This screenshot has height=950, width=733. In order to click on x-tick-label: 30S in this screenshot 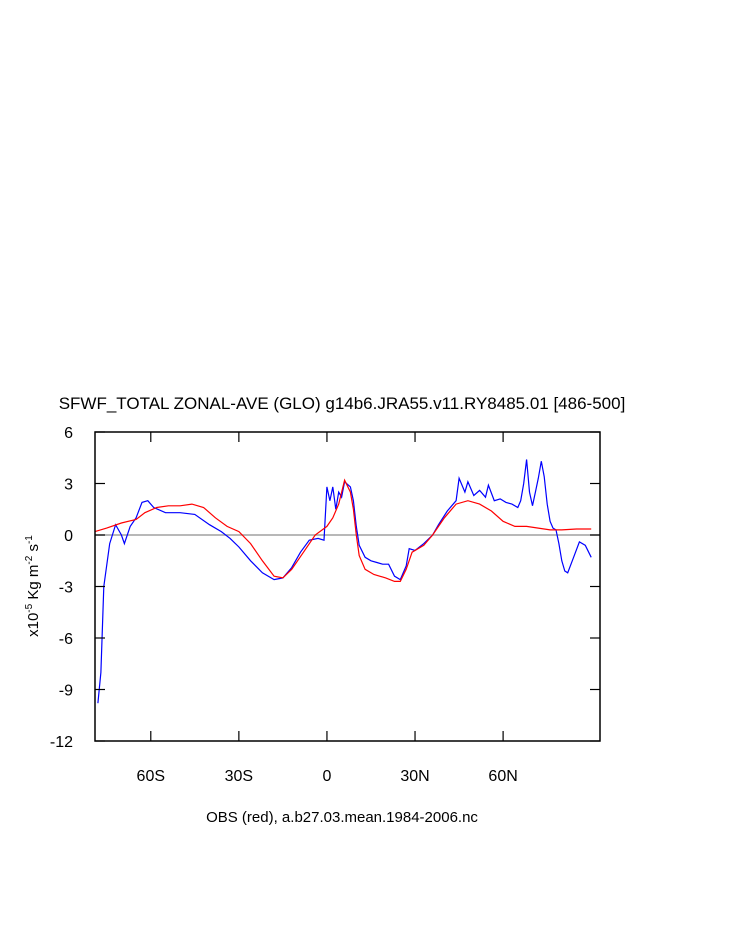, I will do `click(239, 776)`.